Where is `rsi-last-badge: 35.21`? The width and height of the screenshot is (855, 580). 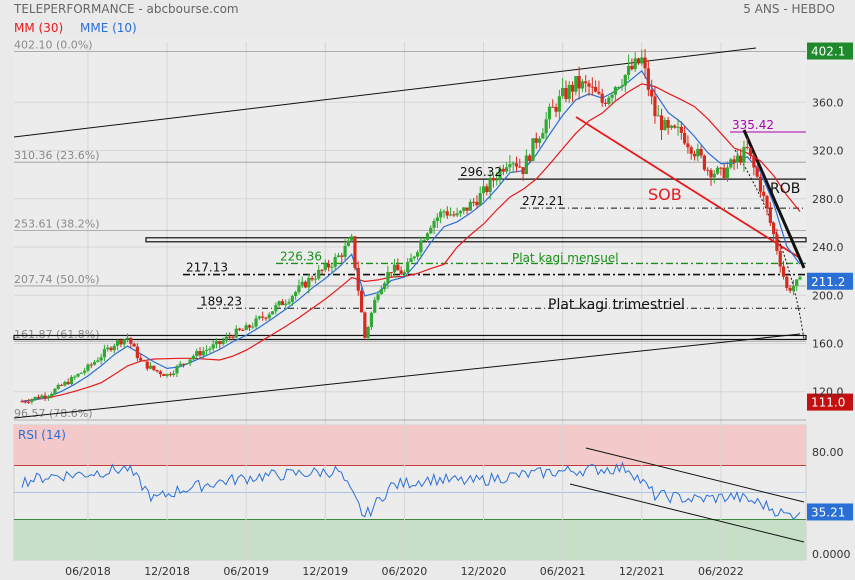 rsi-last-badge: 35.21 is located at coordinates (828, 512).